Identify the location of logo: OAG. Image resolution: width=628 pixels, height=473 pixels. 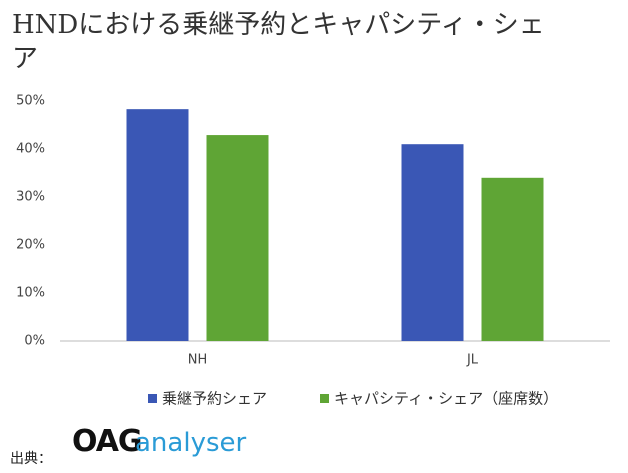
(107, 441).